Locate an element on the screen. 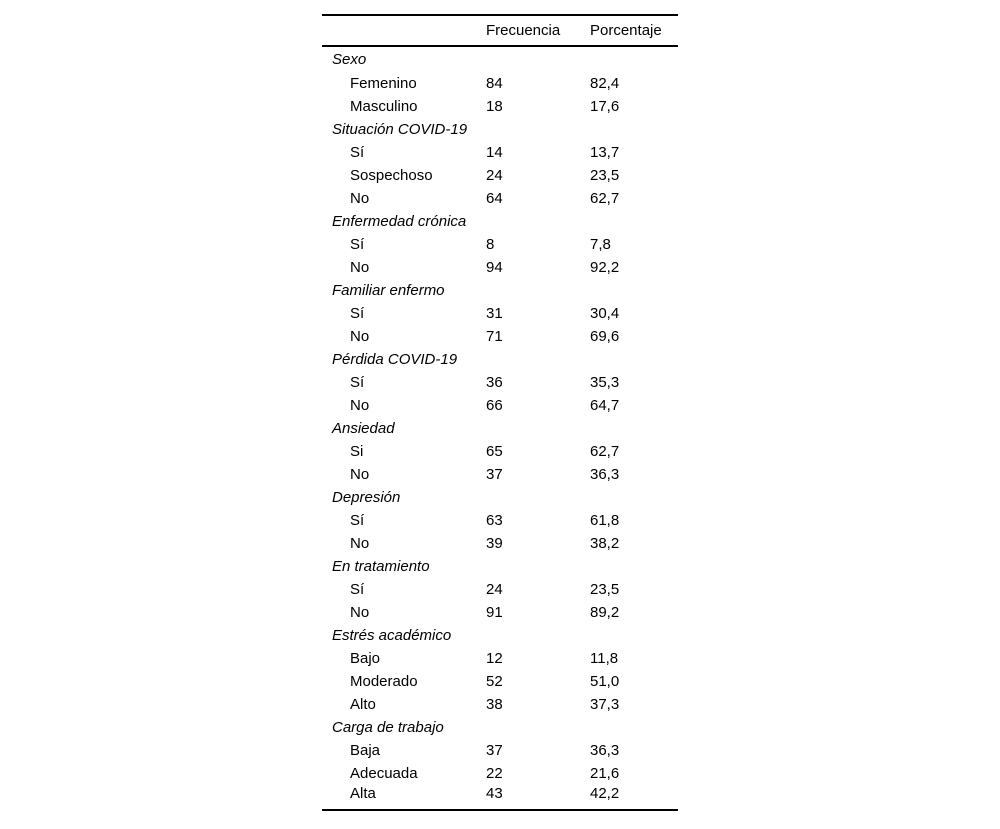 The image size is (1000, 829). cell-percentage: 35,3 is located at coordinates (605, 382).